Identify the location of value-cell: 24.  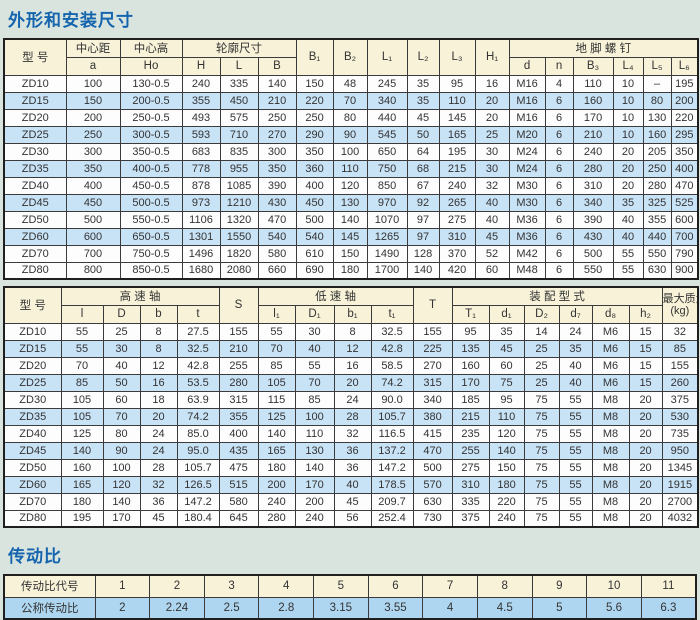
(575, 331).